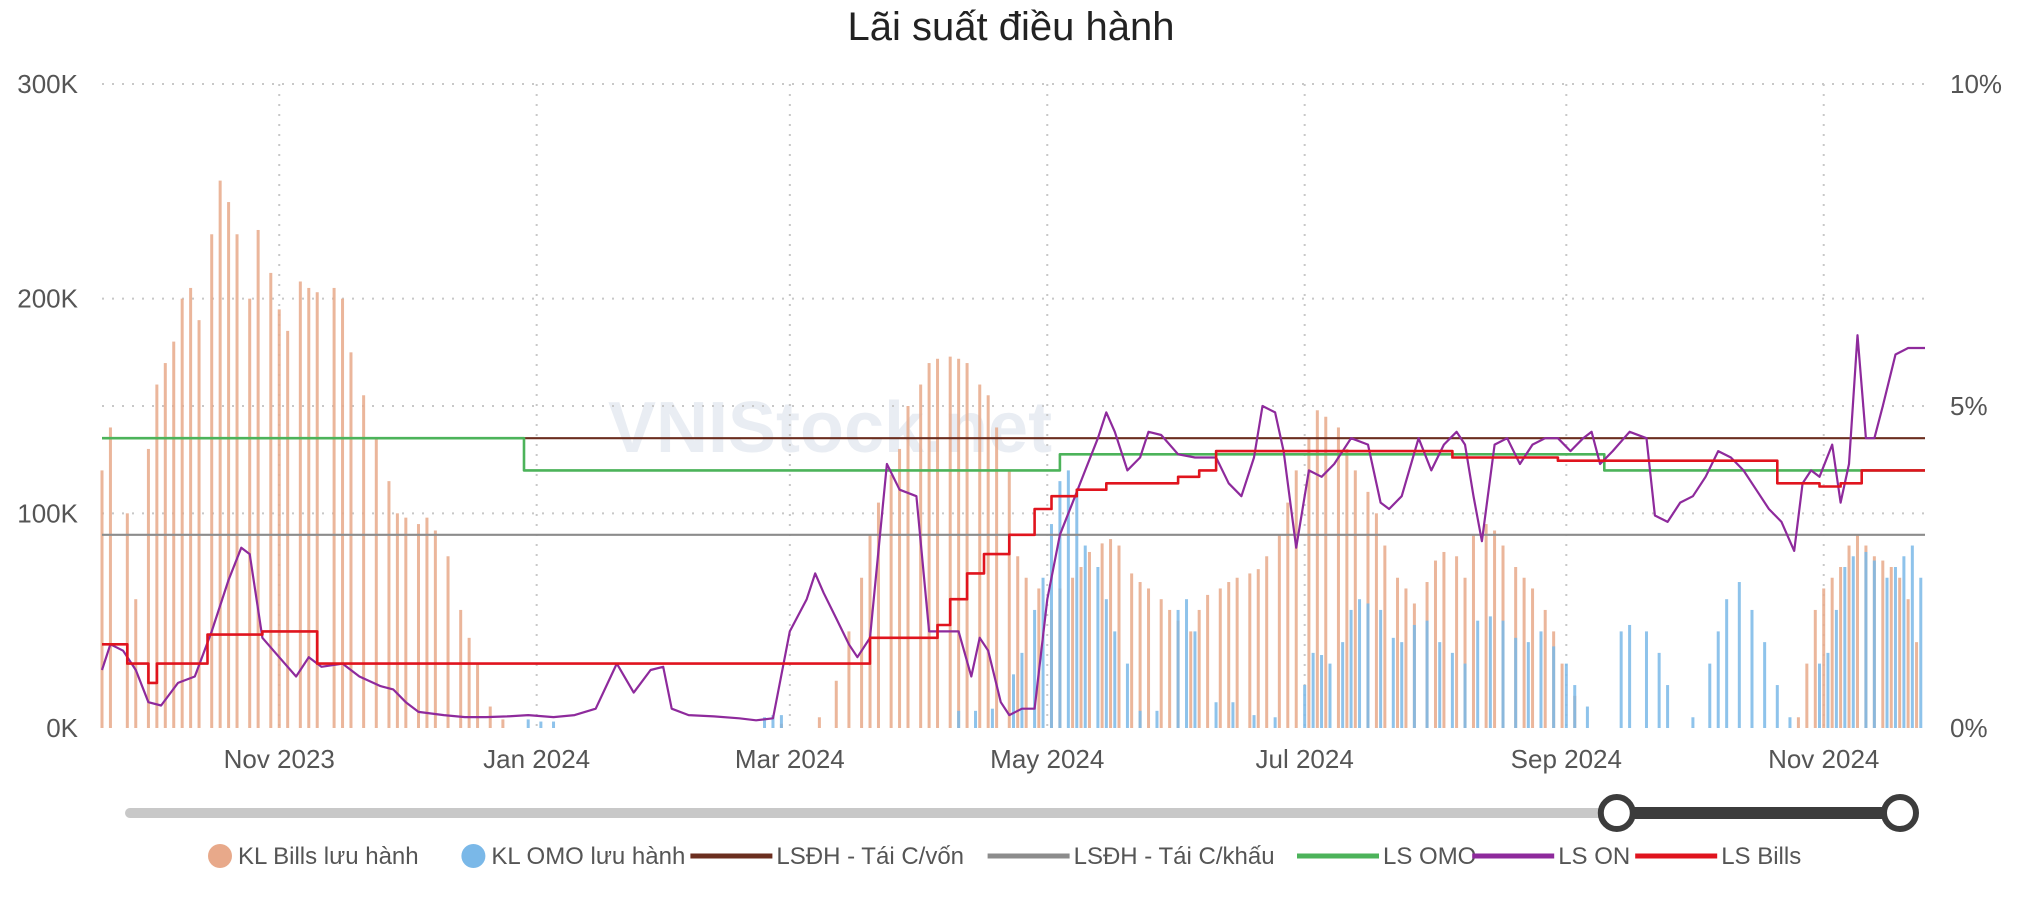  I want to click on legend-label: LSĐH - Tái C/vốn, so click(870, 856).